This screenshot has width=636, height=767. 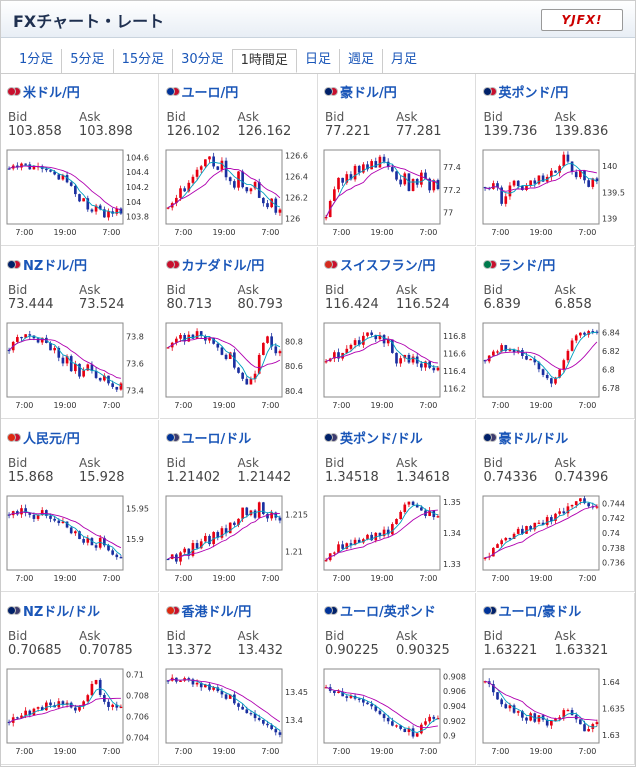 What do you see at coordinates (248, 290) in the screenshot?
I see `ask-label: Ask` at bounding box center [248, 290].